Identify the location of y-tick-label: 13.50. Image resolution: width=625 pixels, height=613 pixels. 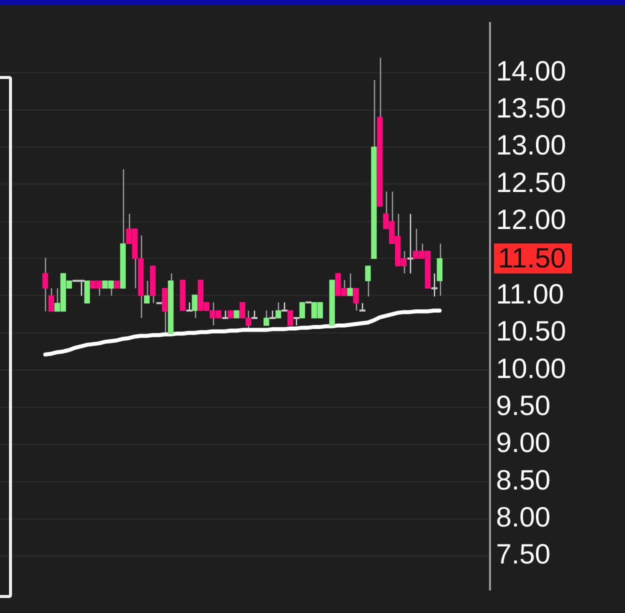
(531, 108).